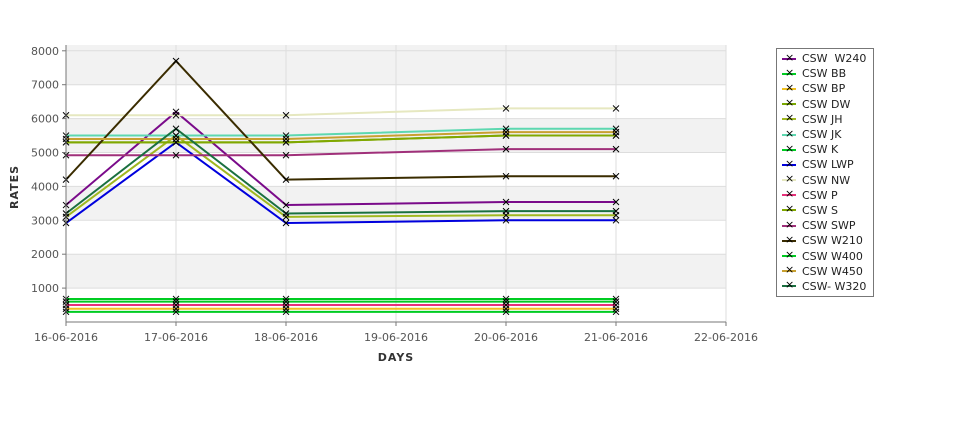  What do you see at coordinates (45, 220) in the screenshot?
I see `y-tick-label: 3000` at bounding box center [45, 220].